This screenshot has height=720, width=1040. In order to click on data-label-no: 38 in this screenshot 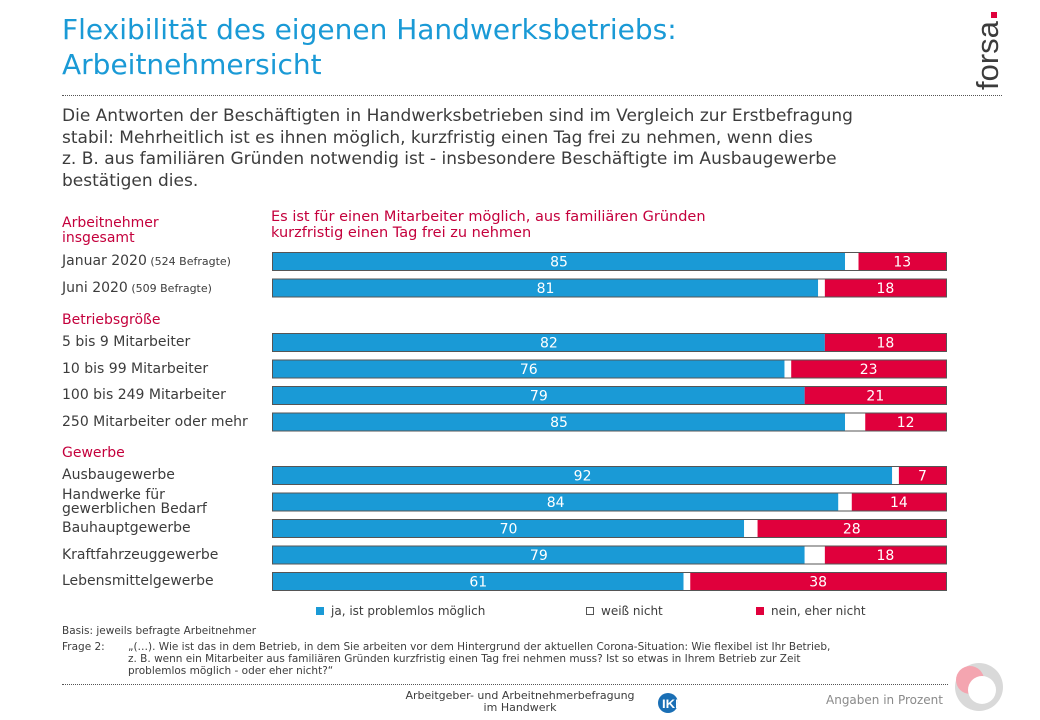, I will do `click(818, 583)`.